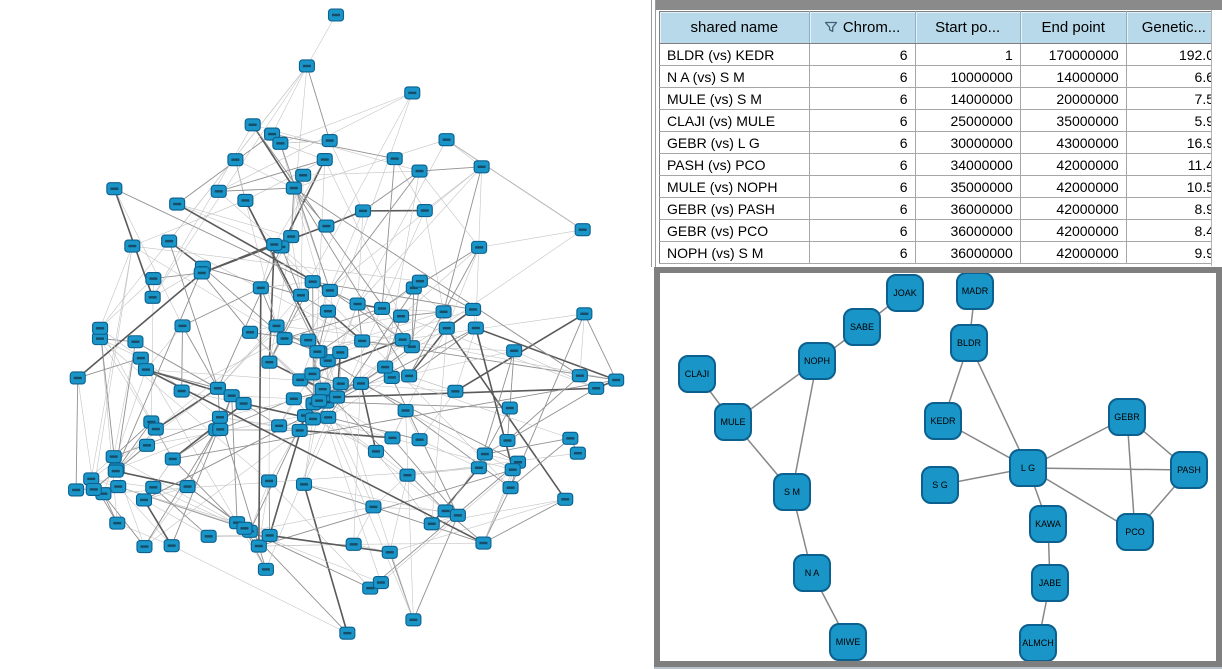 This screenshot has width=1222, height=669. I want to click on table-row: PASH (vs) PCO 6 34000000 42000000 11.4, so click(940, 164).